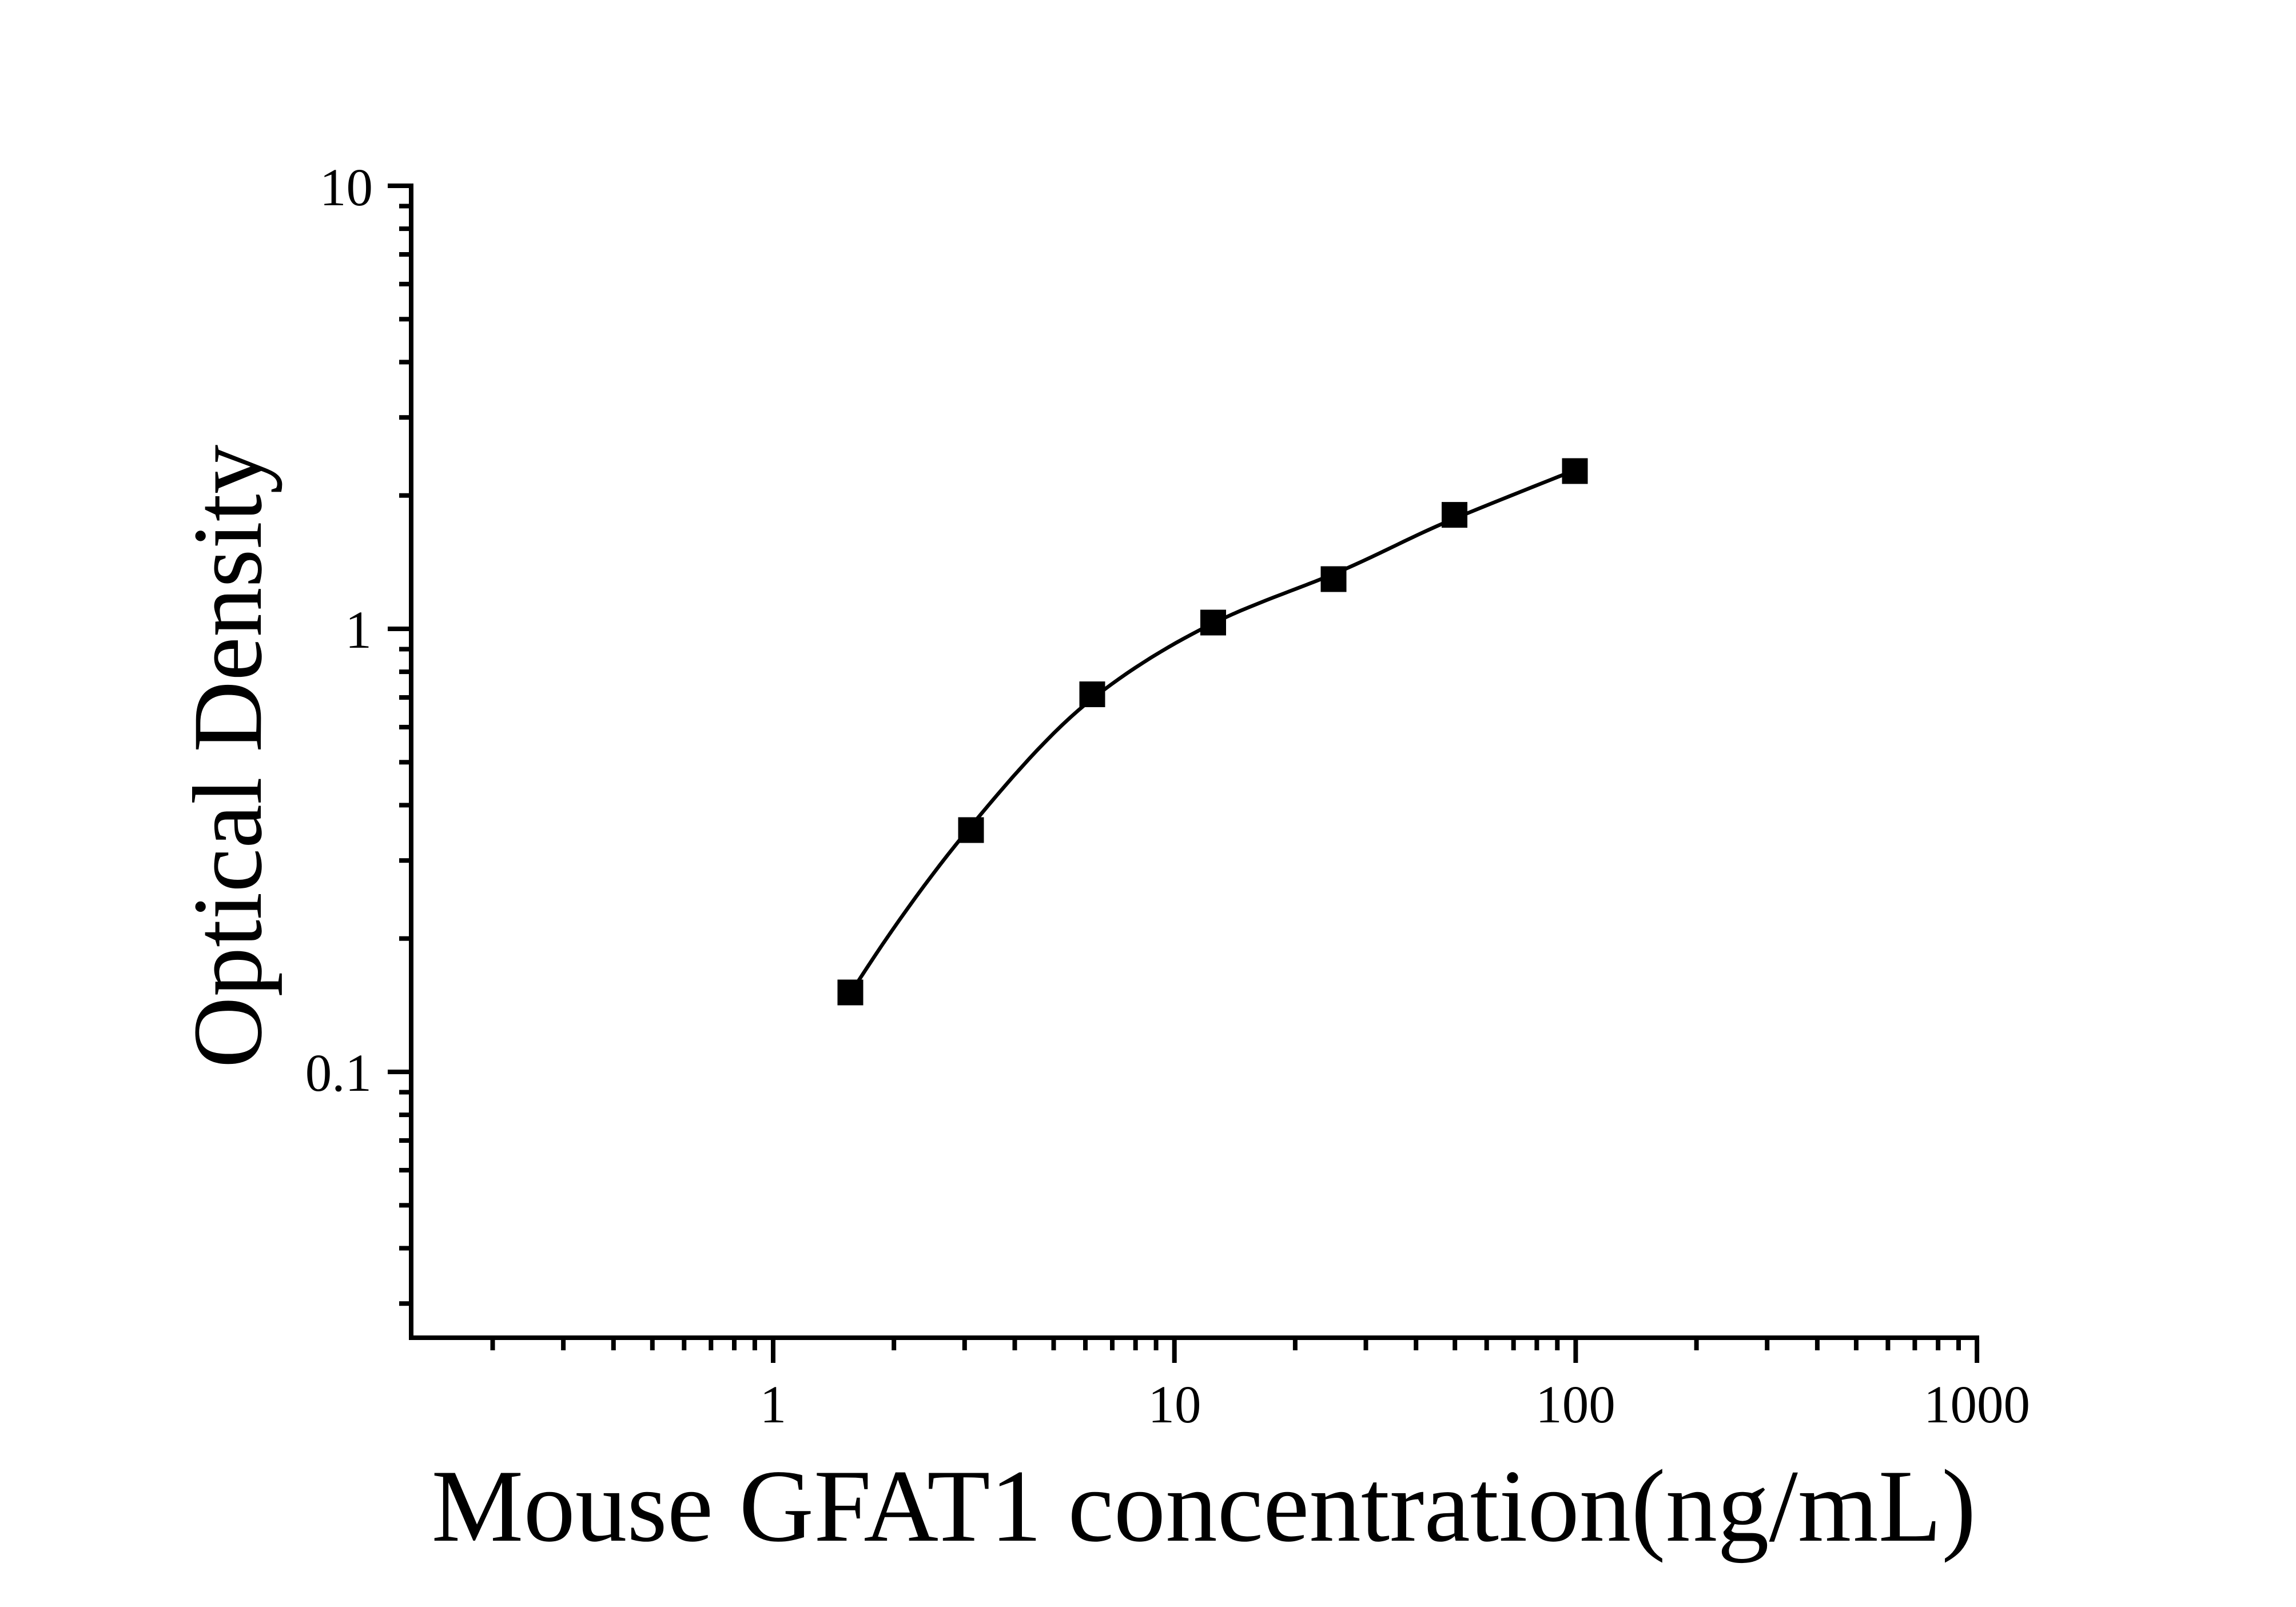  What do you see at coordinates (227, 756) in the screenshot?
I see `svg-text: Optical Density` at bounding box center [227, 756].